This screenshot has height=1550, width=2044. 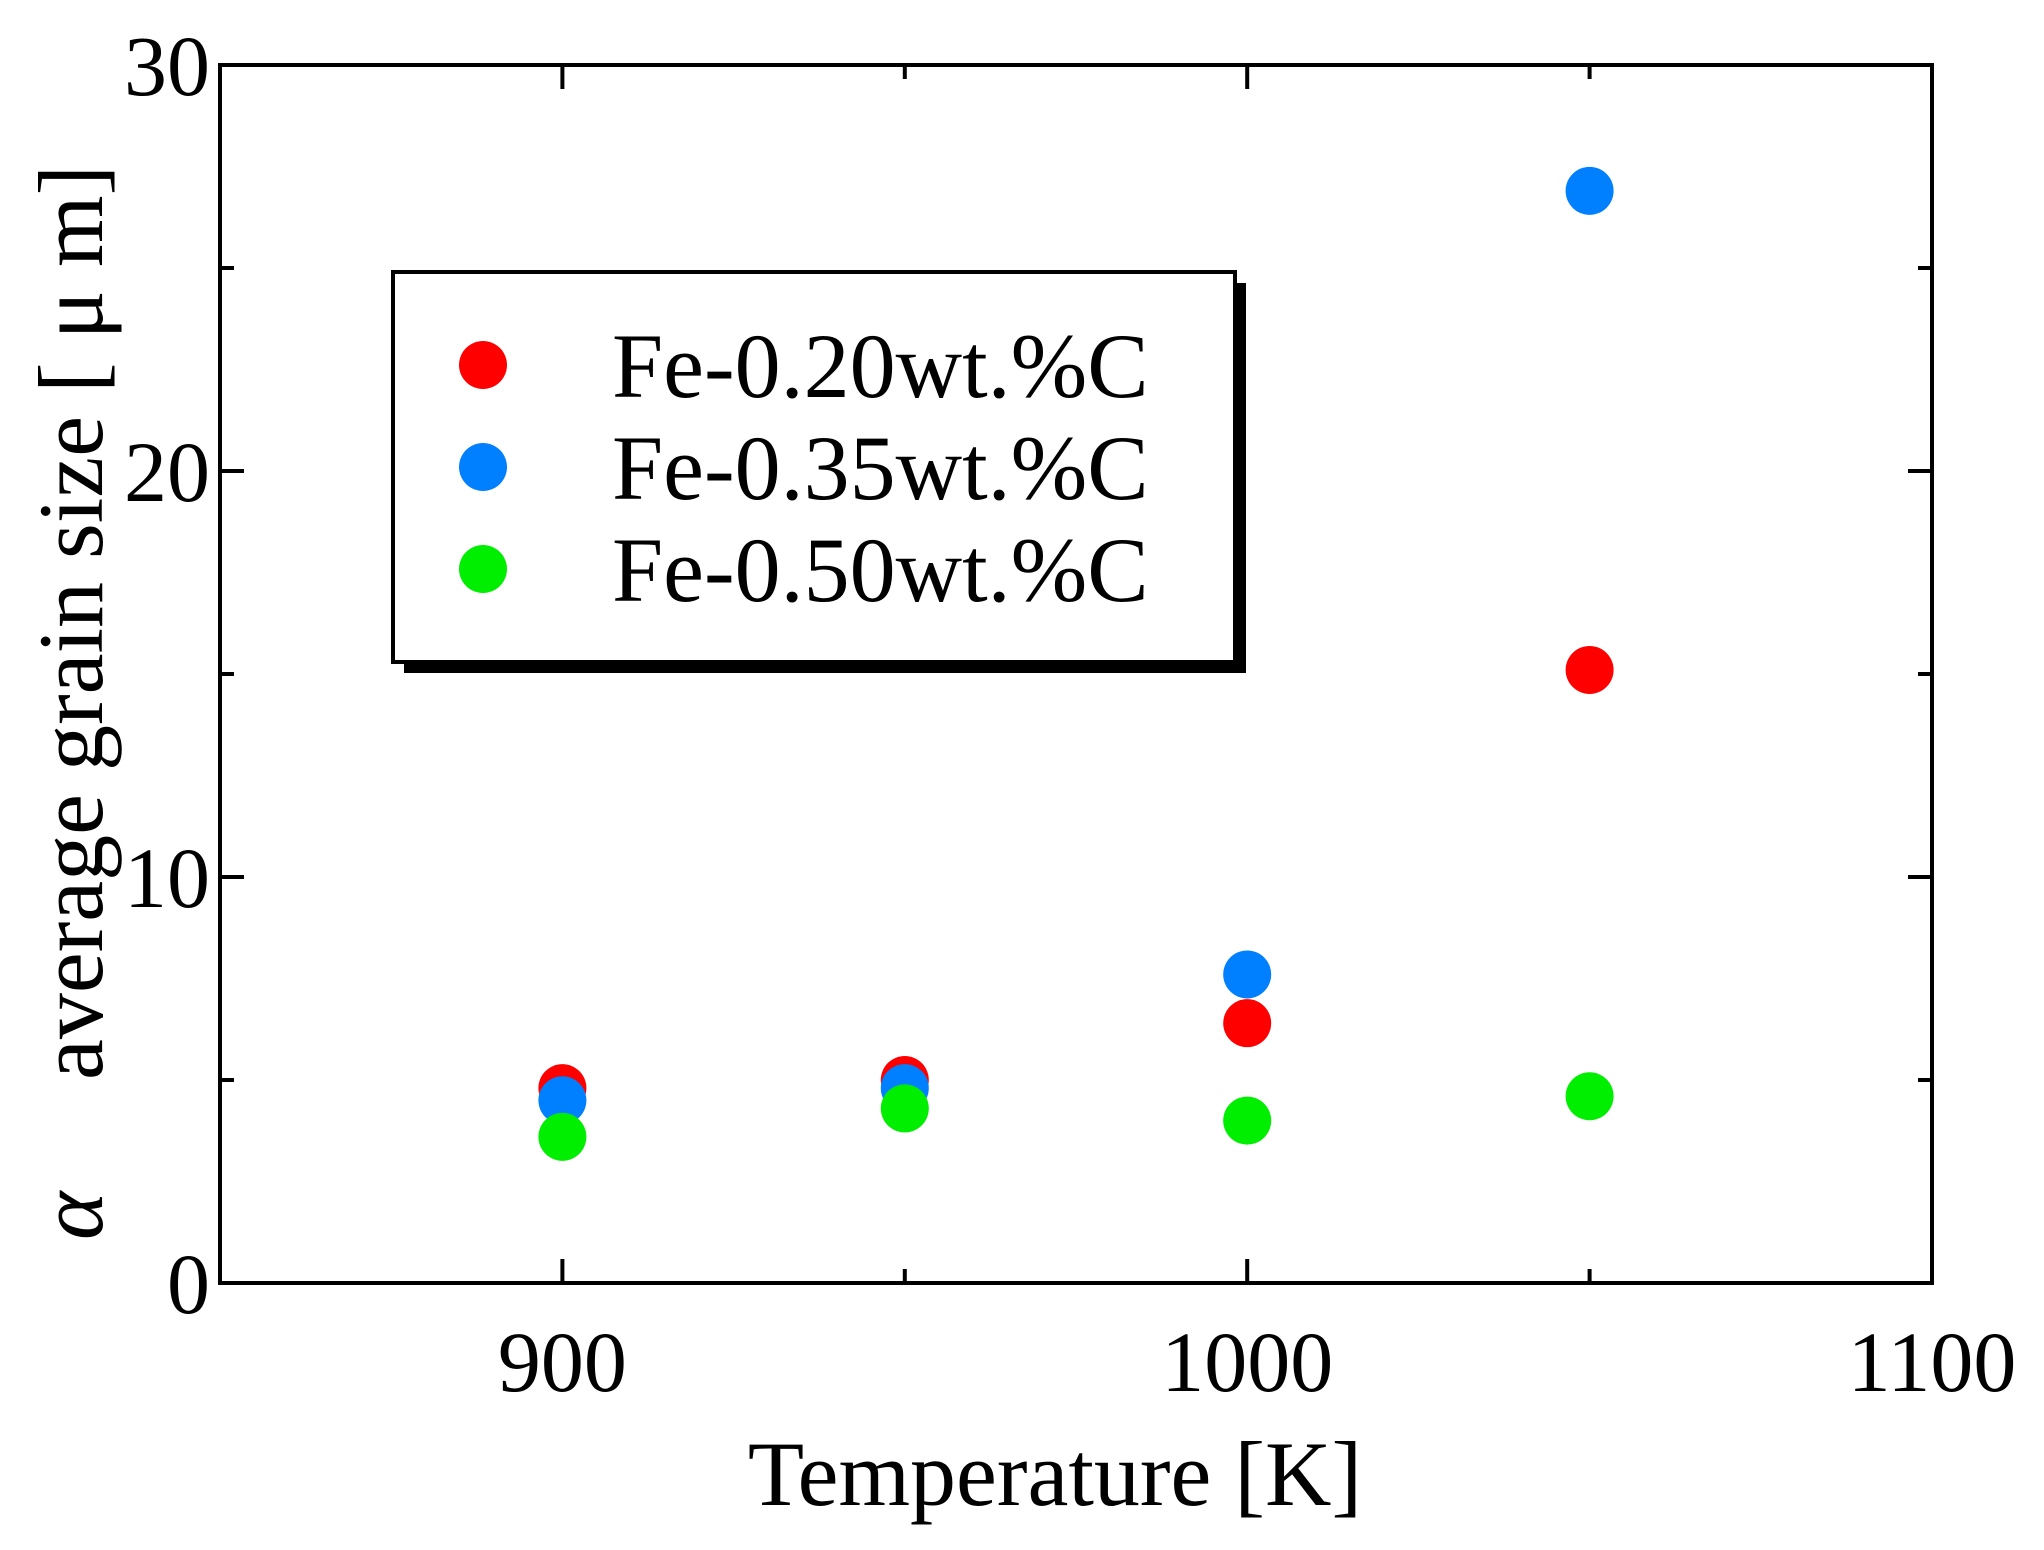 I want to click on legend-box, so click(x=814, y=467).